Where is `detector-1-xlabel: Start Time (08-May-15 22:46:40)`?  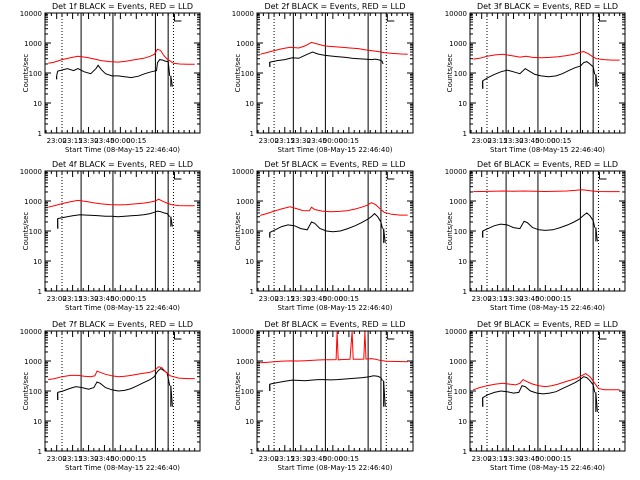
detector-1-xlabel: Start Time (08-May-15 22:46:40) is located at coordinates (122, 150).